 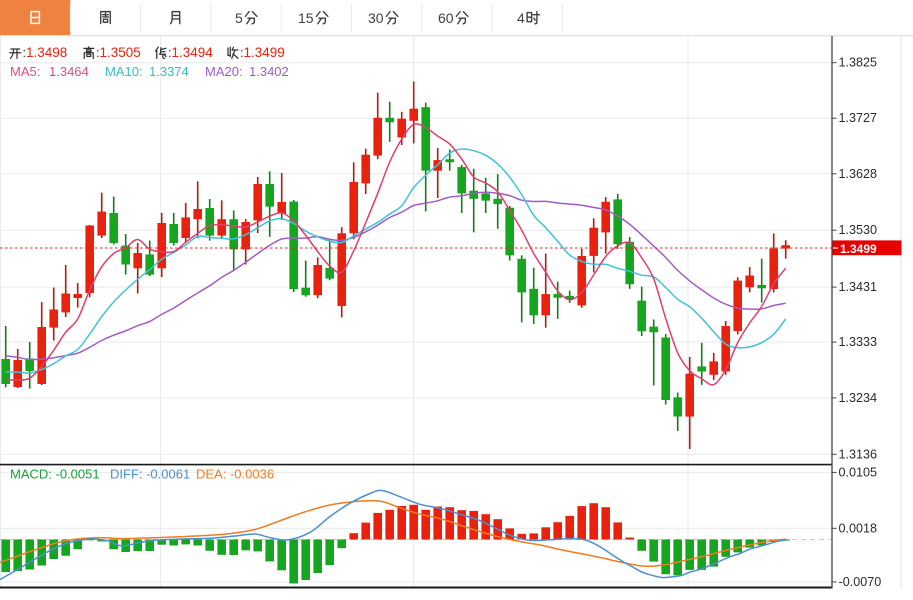 What do you see at coordinates (858, 398) in the screenshot?
I see `svg-text: 1.3234` at bounding box center [858, 398].